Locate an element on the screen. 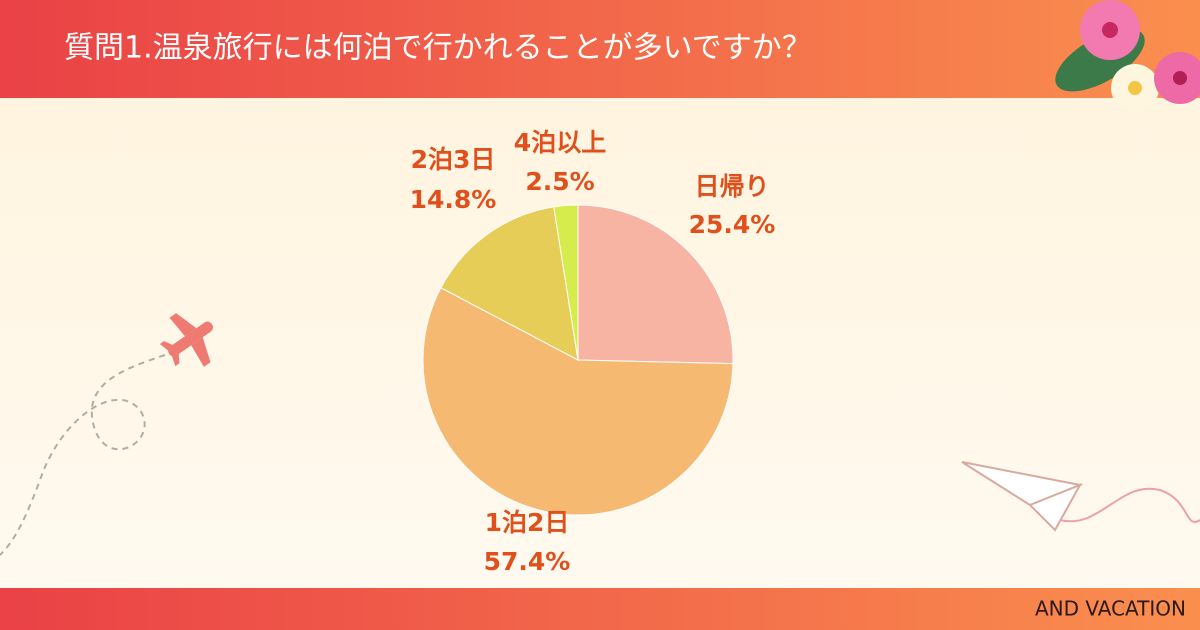 Image resolution: width=1200 pixels, height=630 pixels. flight-path is located at coordinates (83, 455).